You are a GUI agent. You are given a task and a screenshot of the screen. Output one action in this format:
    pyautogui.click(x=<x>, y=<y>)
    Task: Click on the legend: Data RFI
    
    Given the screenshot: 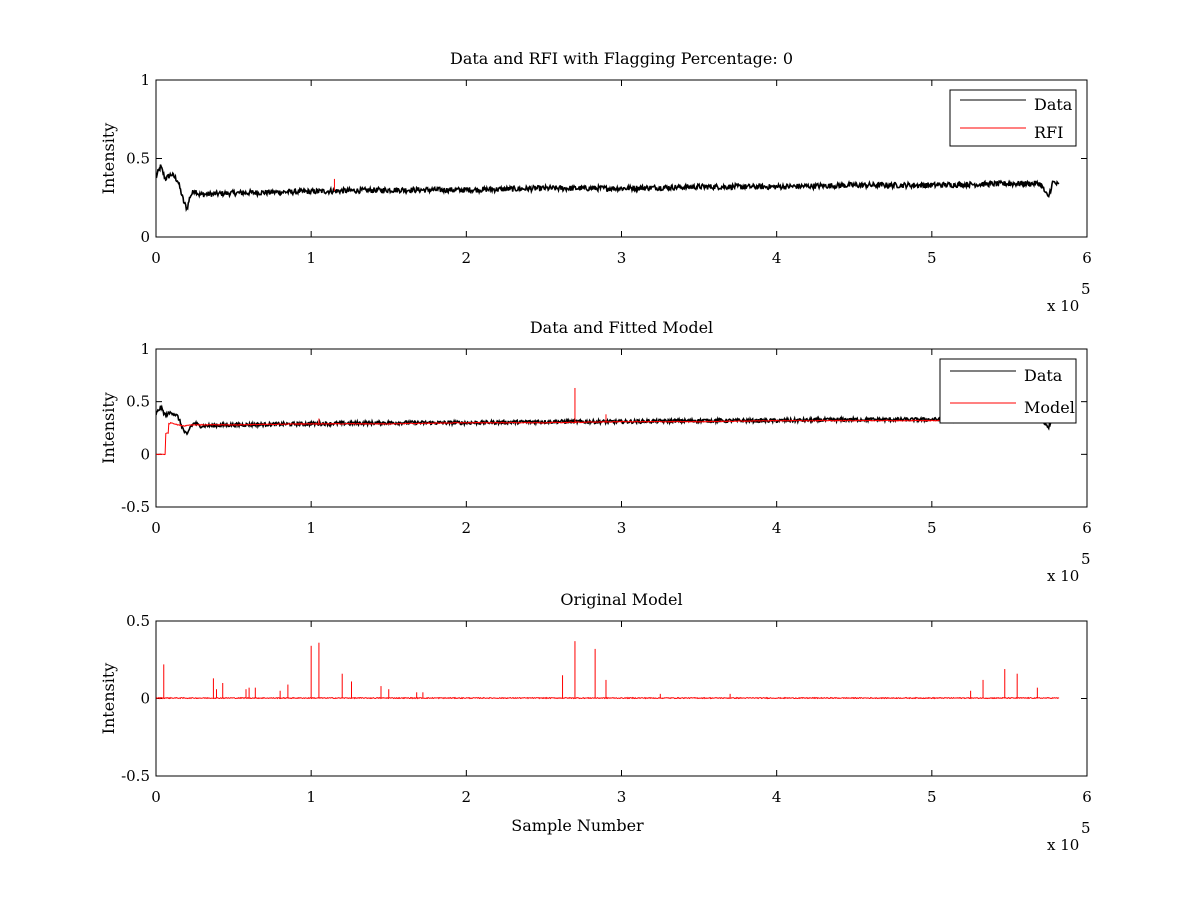 What is the action you would take?
    pyautogui.click(x=1013, y=118)
    